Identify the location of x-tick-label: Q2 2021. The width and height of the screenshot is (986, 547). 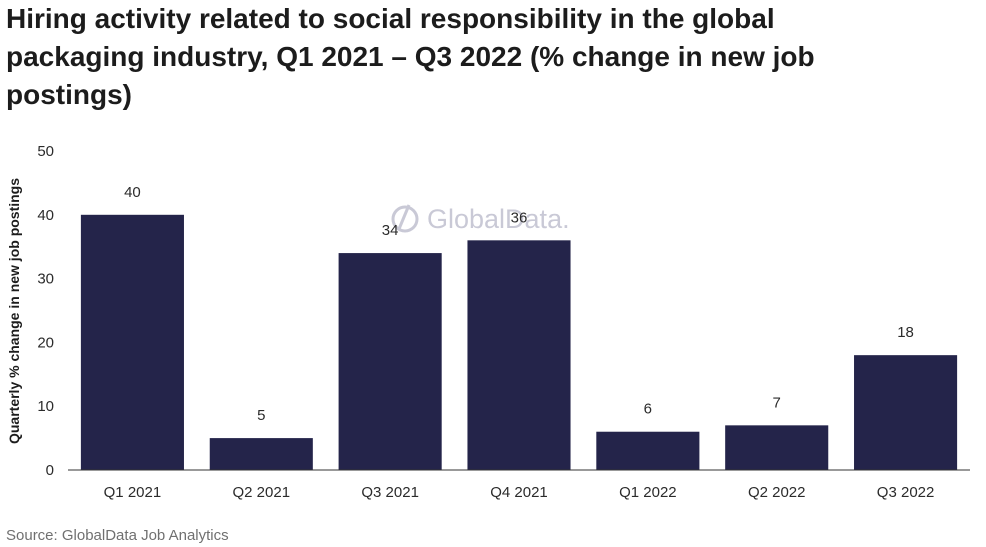
(262, 492).